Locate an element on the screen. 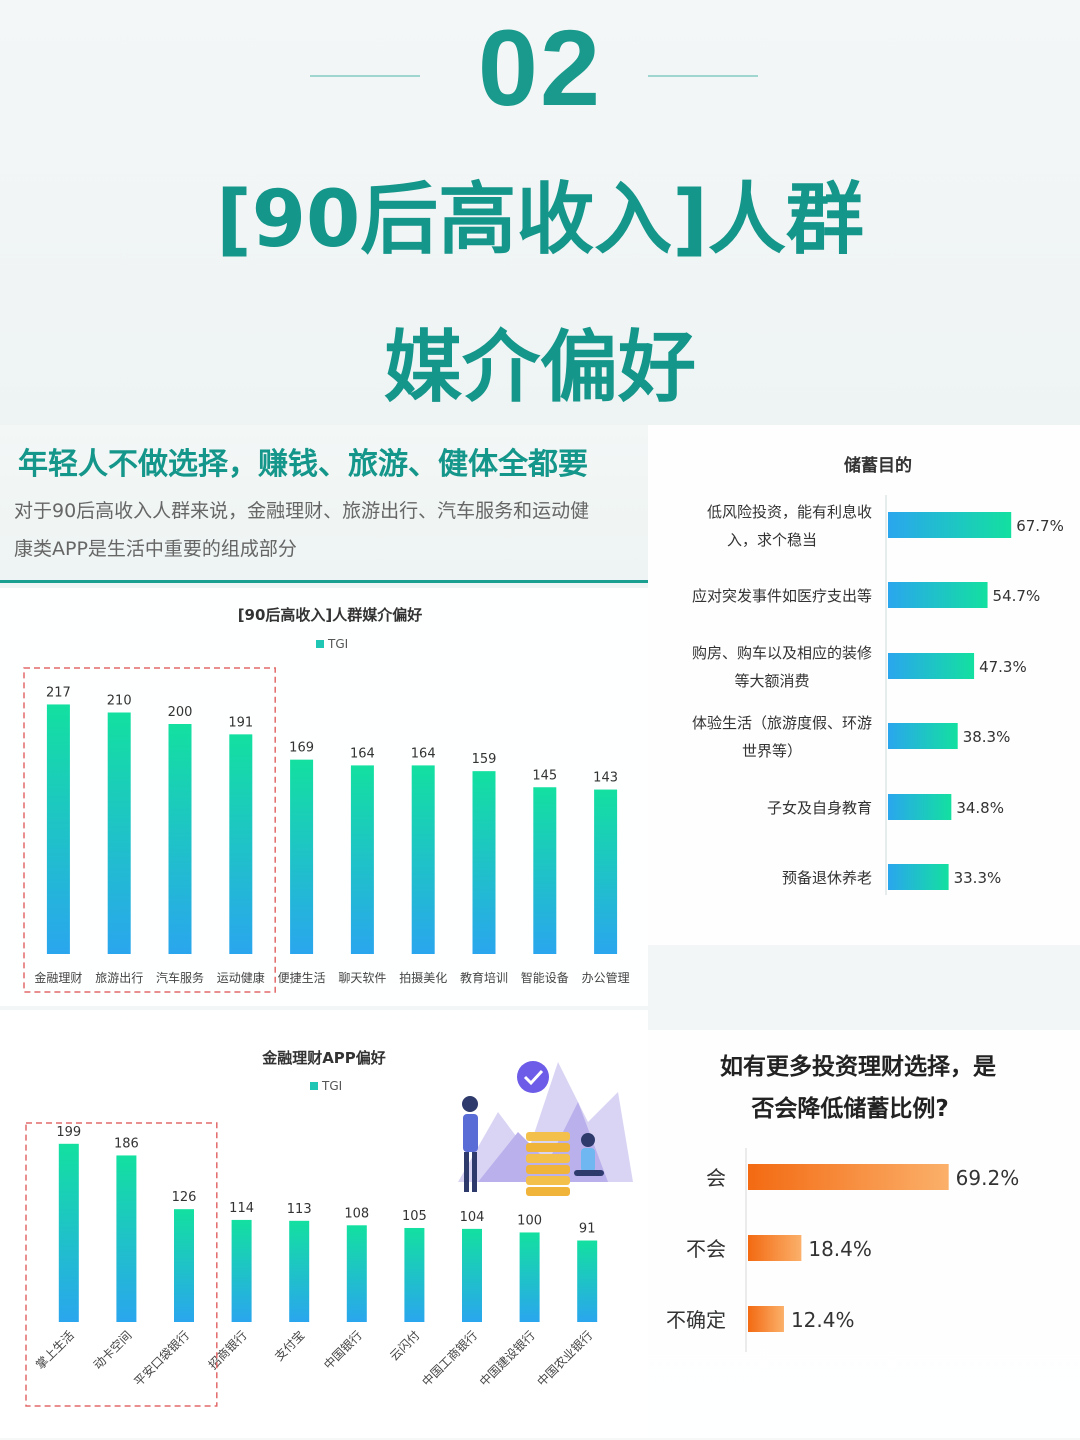 This screenshot has height=1440, width=1080. bar-value-label: 114 is located at coordinates (241, 1208).